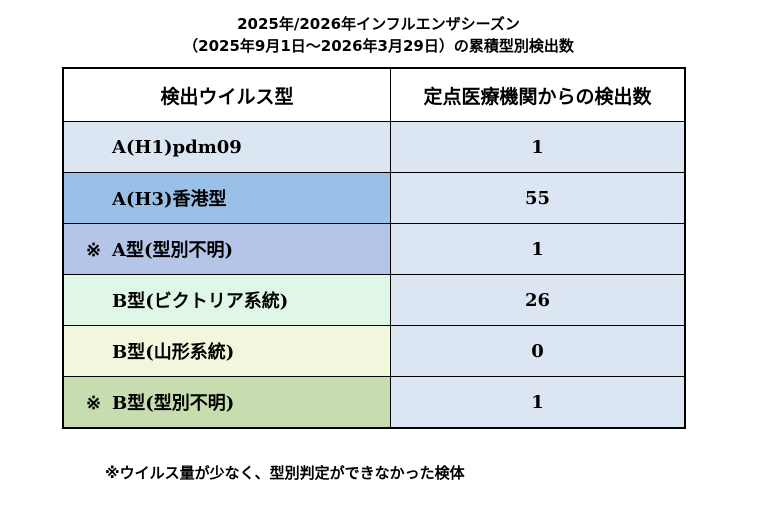 Image resolution: width=757 pixels, height=508 pixels. I want to click on footnote: ※ウイルス量が少なく、型別判定ができなかった検体, so click(285, 473).